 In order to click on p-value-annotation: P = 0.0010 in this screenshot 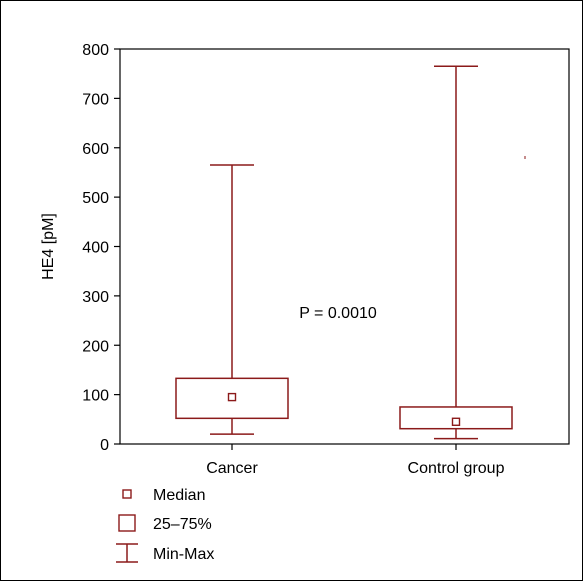, I will do `click(338, 313)`.